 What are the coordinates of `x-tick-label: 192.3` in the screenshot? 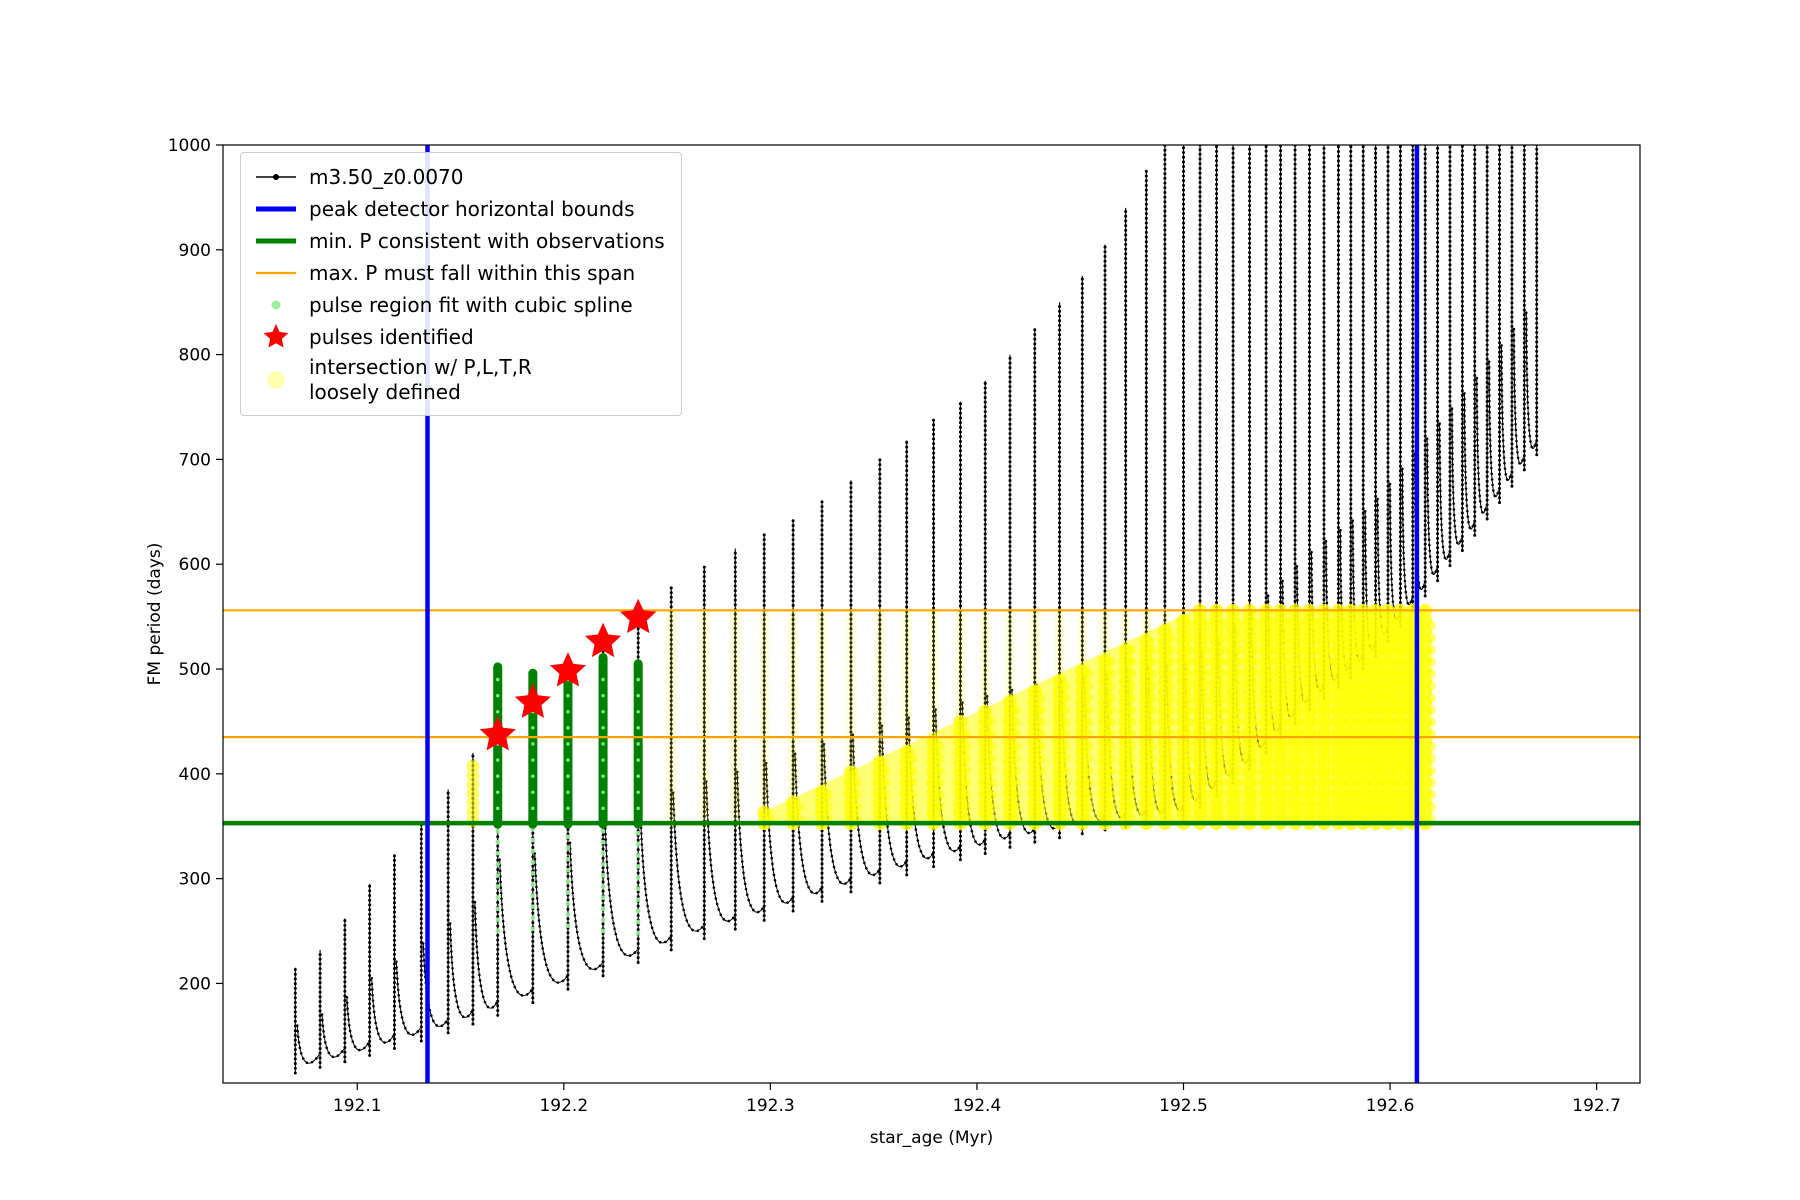 It's located at (770, 1106).